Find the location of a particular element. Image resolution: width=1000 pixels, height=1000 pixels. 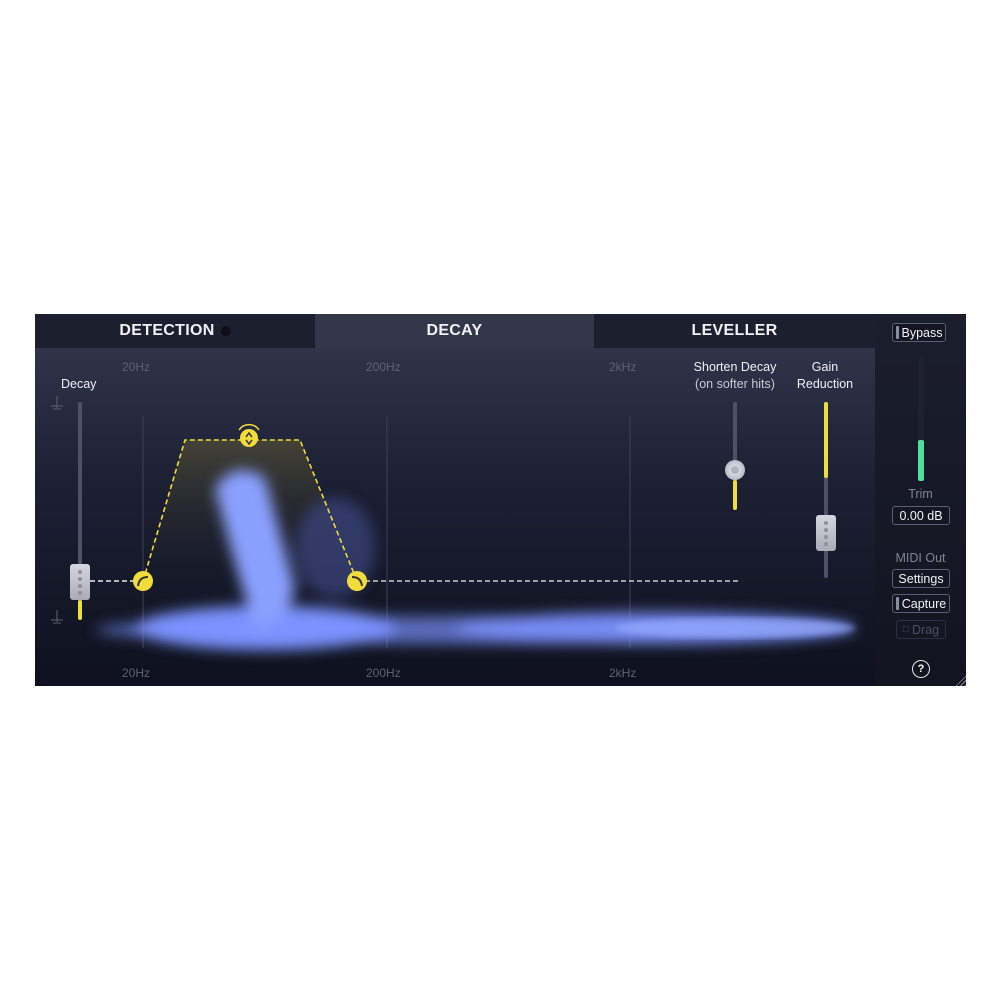

resize-handle is located at coordinates (959, 679).